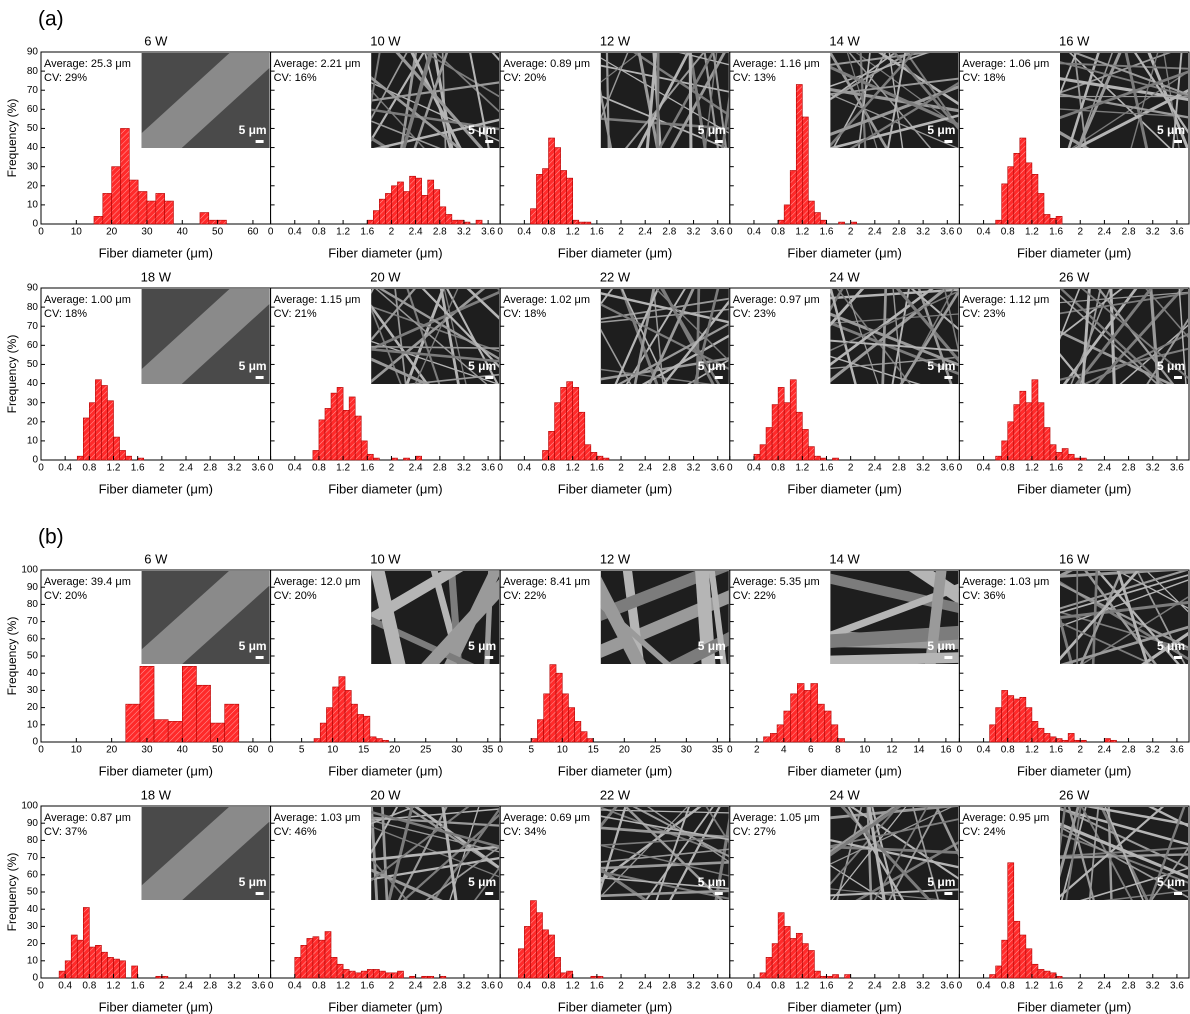  What do you see at coordinates (983, 832) in the screenshot?
I see `cv-annotation: CV: 24%` at bounding box center [983, 832].